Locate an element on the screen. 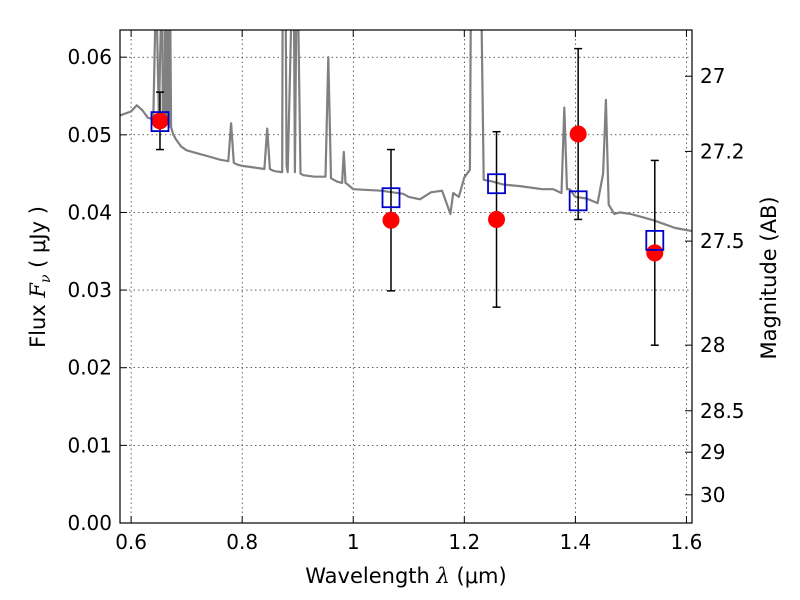  y-tick-label: 0.06 is located at coordinates (89, 57).